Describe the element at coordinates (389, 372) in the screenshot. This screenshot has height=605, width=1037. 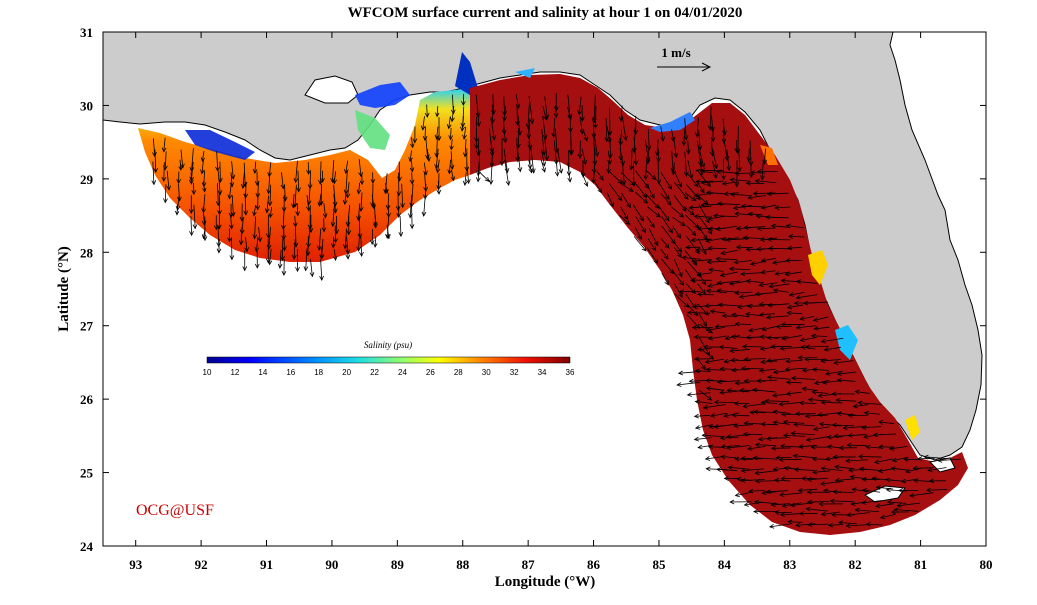
I see `colorbar-tick-labels: 10 12 14 16 18 20 22 24 26 28 30 32 34 36` at that location.